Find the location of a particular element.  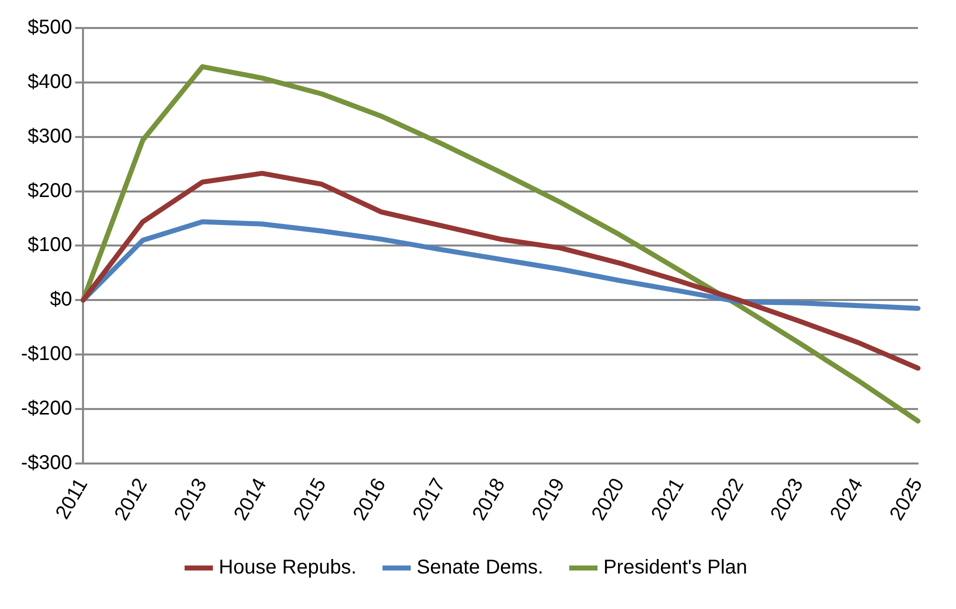

legend-label: Senate Dems. is located at coordinates (480, 567).